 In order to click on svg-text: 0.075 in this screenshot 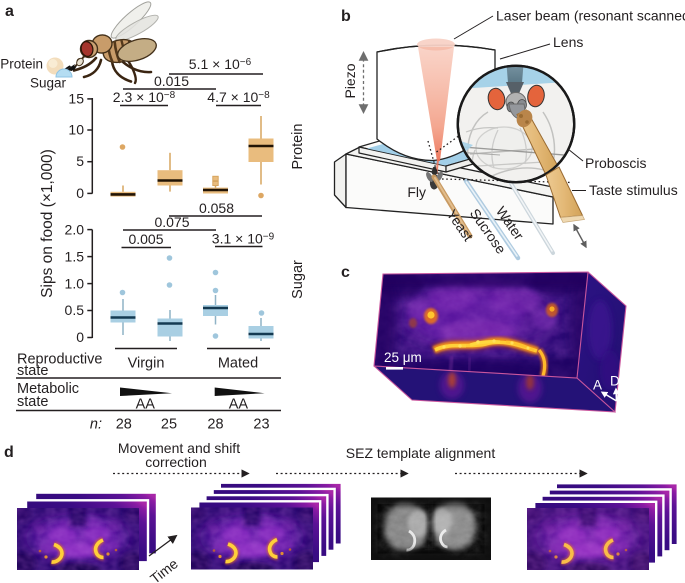, I will do `click(171, 222)`.